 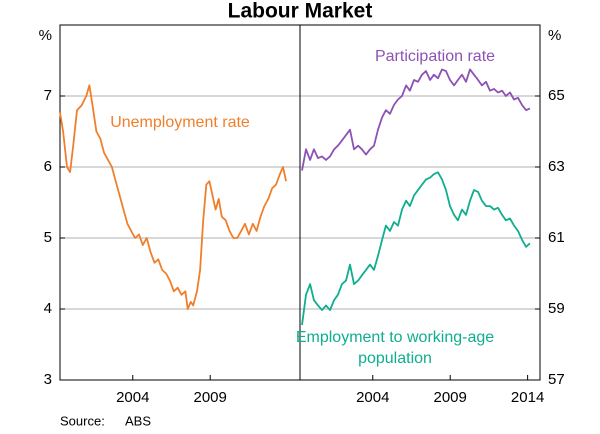 I want to click on series-label: Participation rate, so click(x=435, y=56).